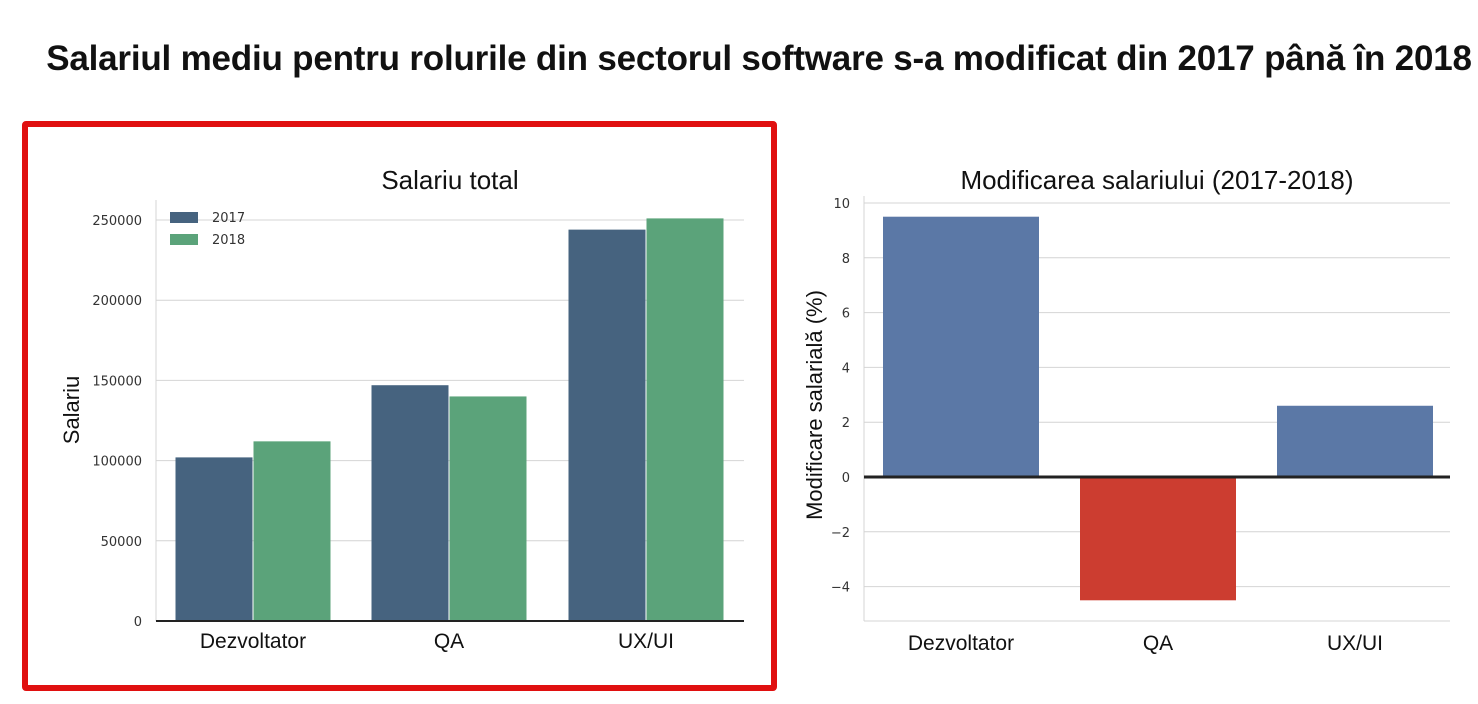 This screenshot has height=704, width=1478. What do you see at coordinates (1156, 180) in the screenshot?
I see `chart-title: Modificarea salariului (2017-2018)` at bounding box center [1156, 180].